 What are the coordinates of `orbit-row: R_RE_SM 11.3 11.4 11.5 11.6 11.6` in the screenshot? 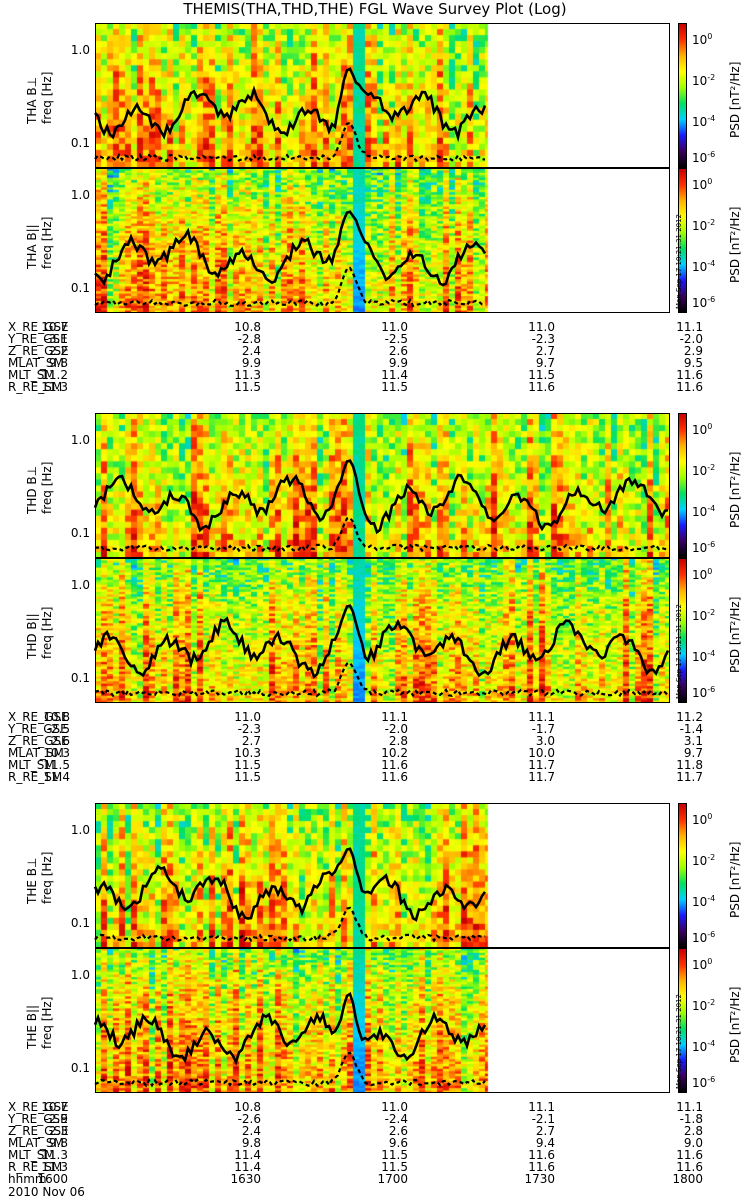 It's located at (378, 1167).